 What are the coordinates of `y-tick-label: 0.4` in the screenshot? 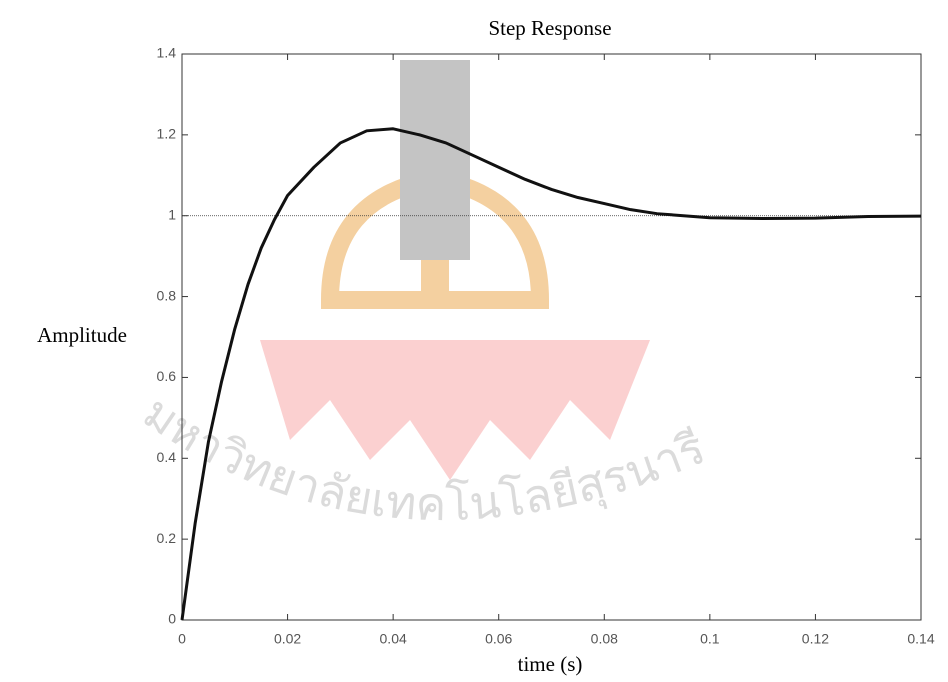 It's located at (167, 457).